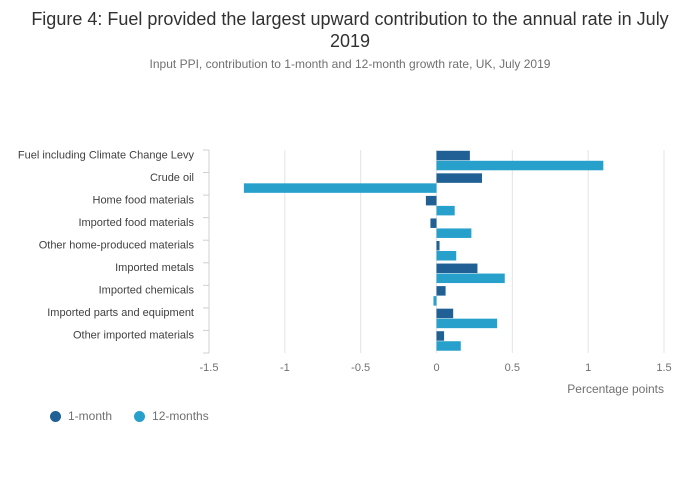  I want to click on category-label: Home food materials, so click(144, 200).